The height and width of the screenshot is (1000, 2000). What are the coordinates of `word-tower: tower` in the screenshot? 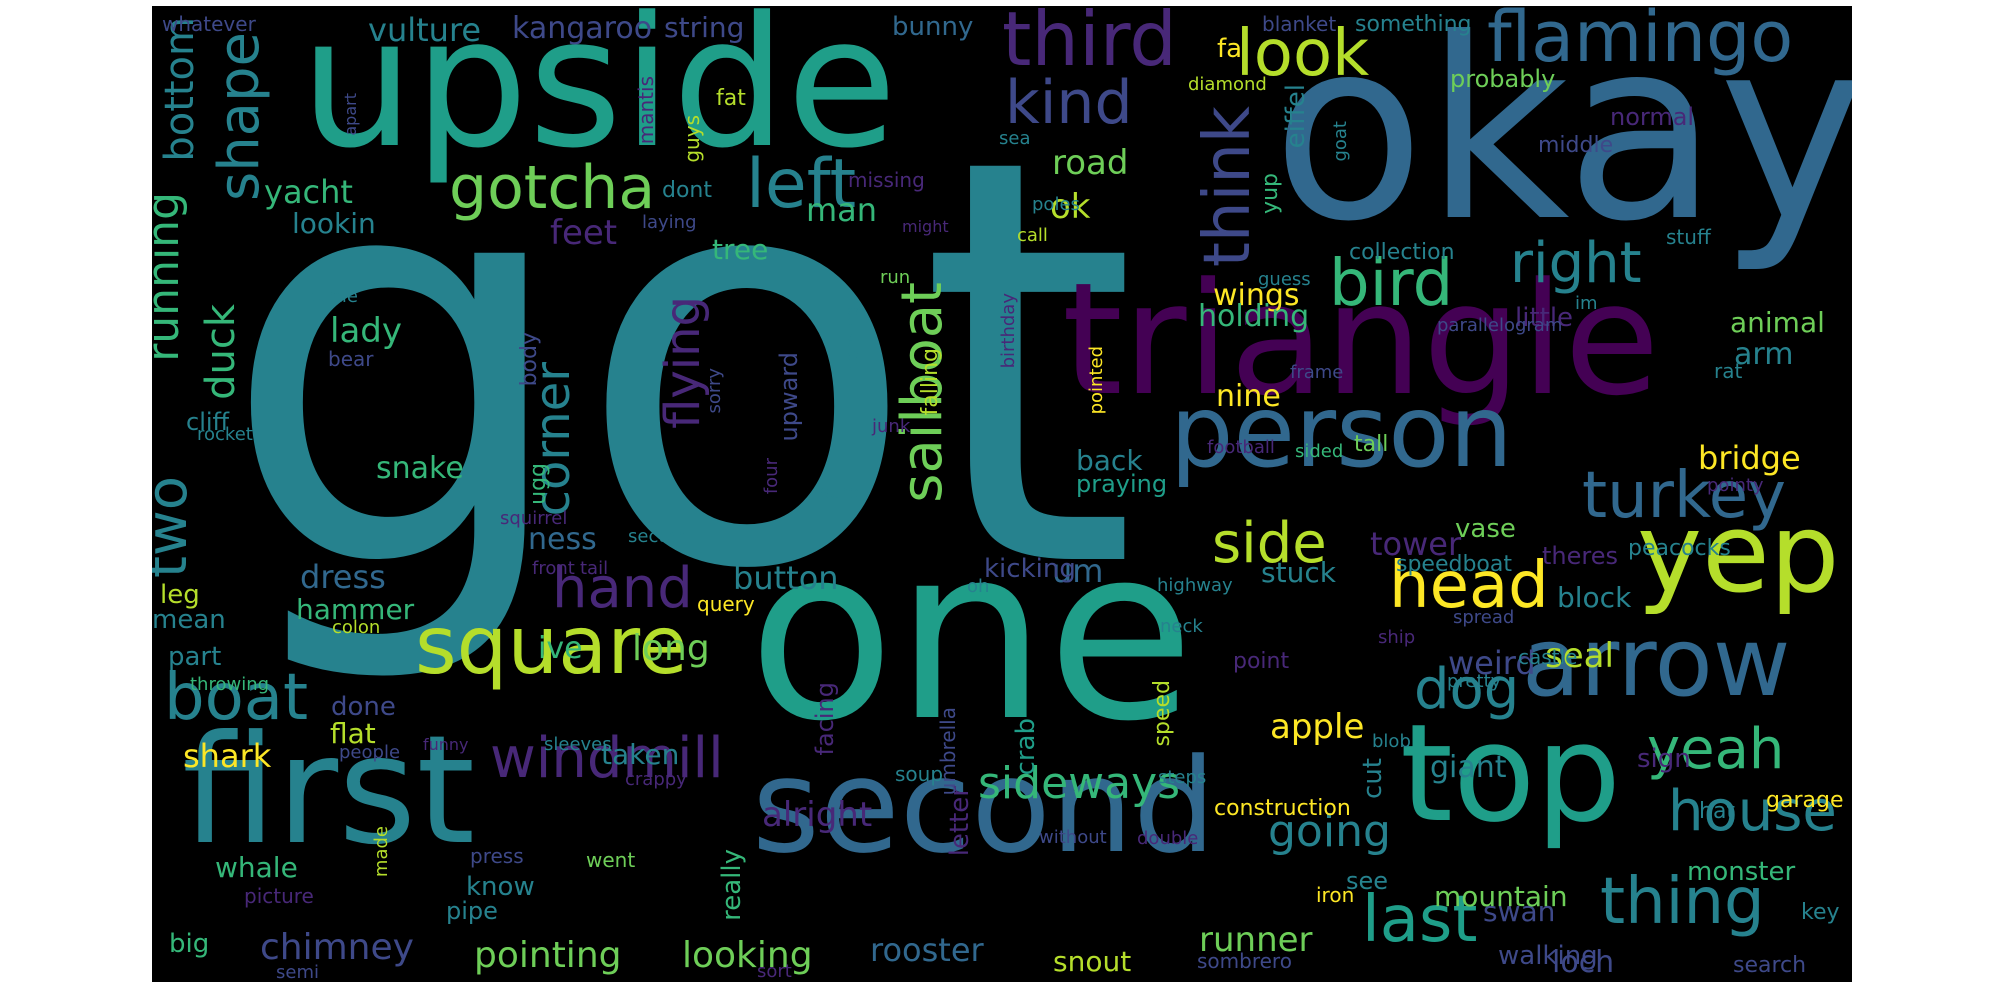 It's located at (1416, 544).